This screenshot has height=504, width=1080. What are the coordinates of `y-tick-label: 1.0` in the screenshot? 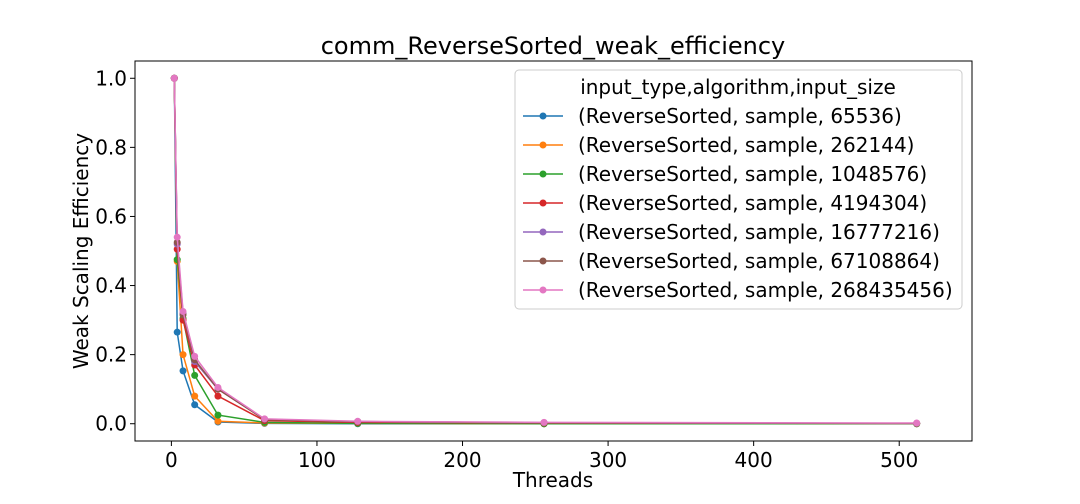 It's located at (111, 78).